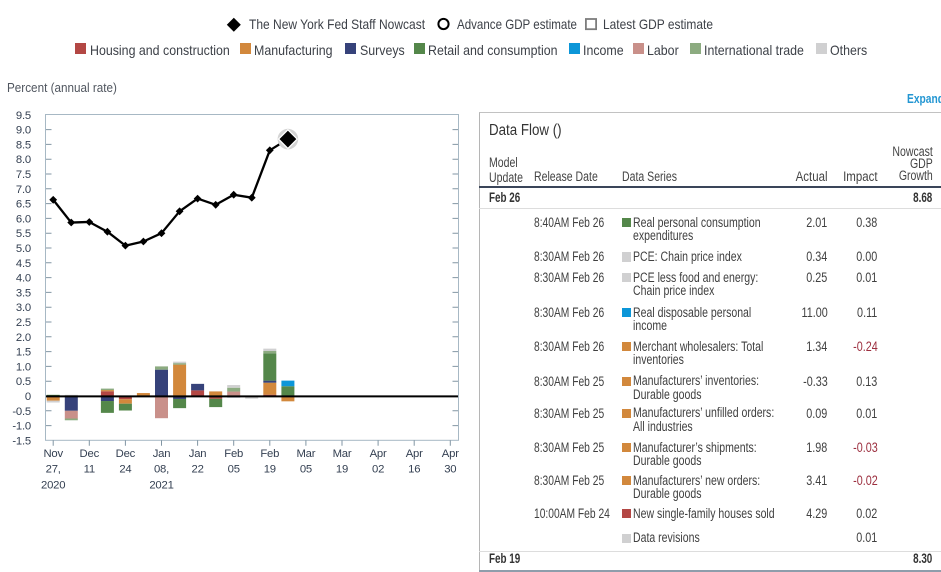 This screenshot has height=572, width=941. What do you see at coordinates (23, 116) in the screenshot?
I see `svg-text: 9.5` at bounding box center [23, 116].